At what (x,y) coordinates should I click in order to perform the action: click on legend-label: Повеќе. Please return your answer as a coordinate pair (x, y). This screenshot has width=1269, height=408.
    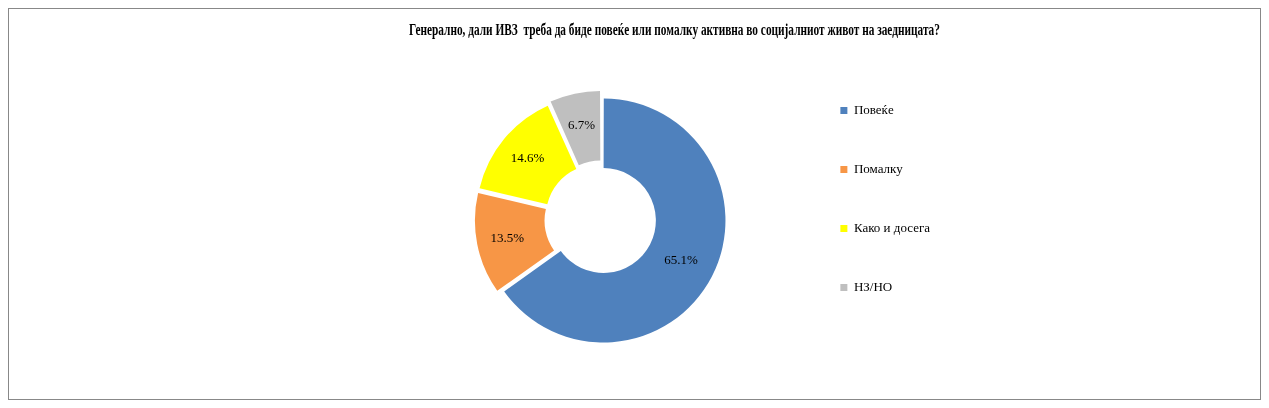
    Looking at the image, I should click on (873, 109).